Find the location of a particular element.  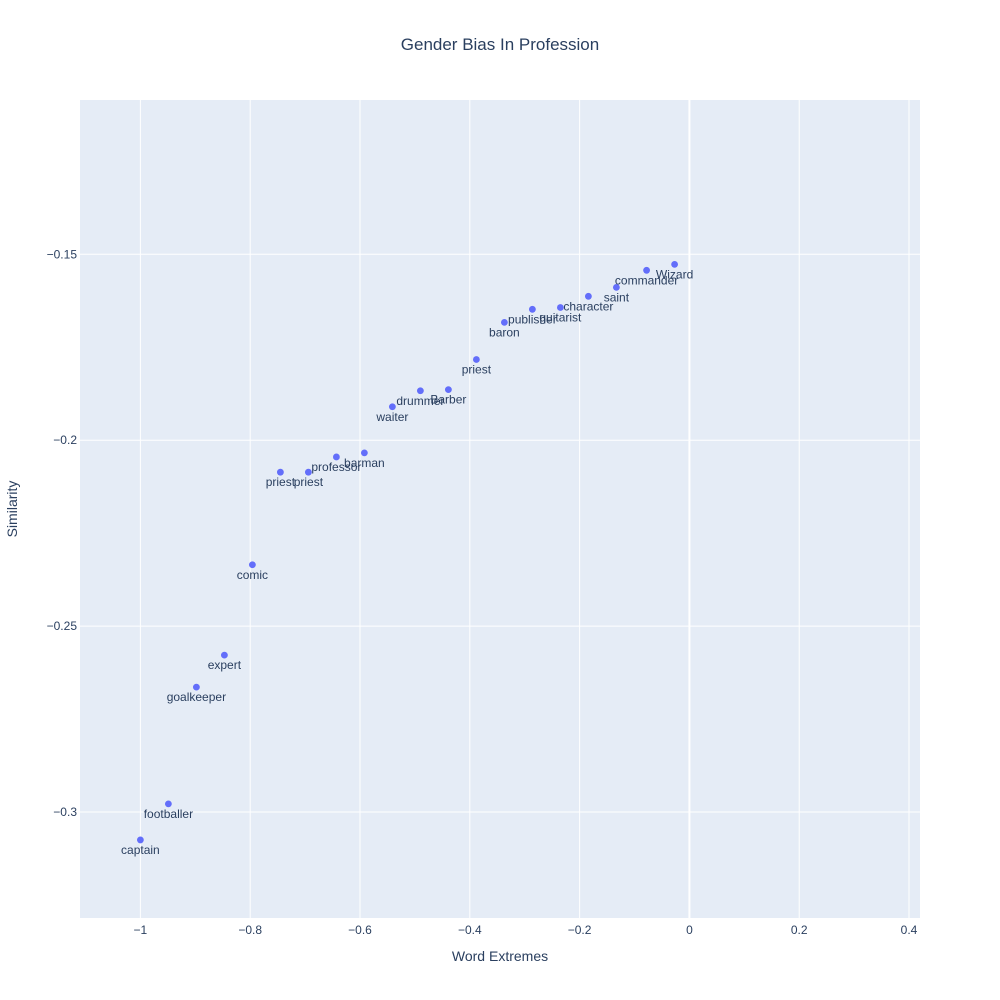

point-label: Barber is located at coordinates (448, 400).